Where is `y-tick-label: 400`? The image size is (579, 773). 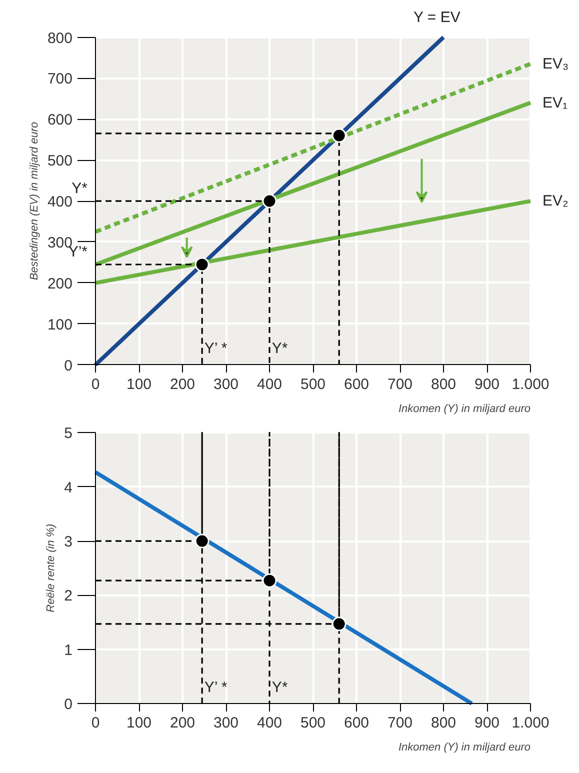
y-tick-label: 400 is located at coordinates (60, 202).